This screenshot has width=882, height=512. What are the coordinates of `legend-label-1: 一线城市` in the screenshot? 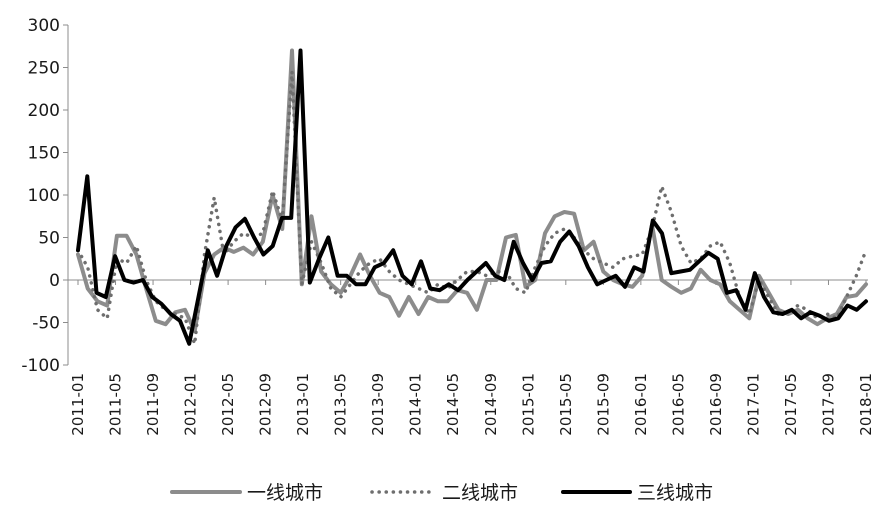 It's located at (285, 493).